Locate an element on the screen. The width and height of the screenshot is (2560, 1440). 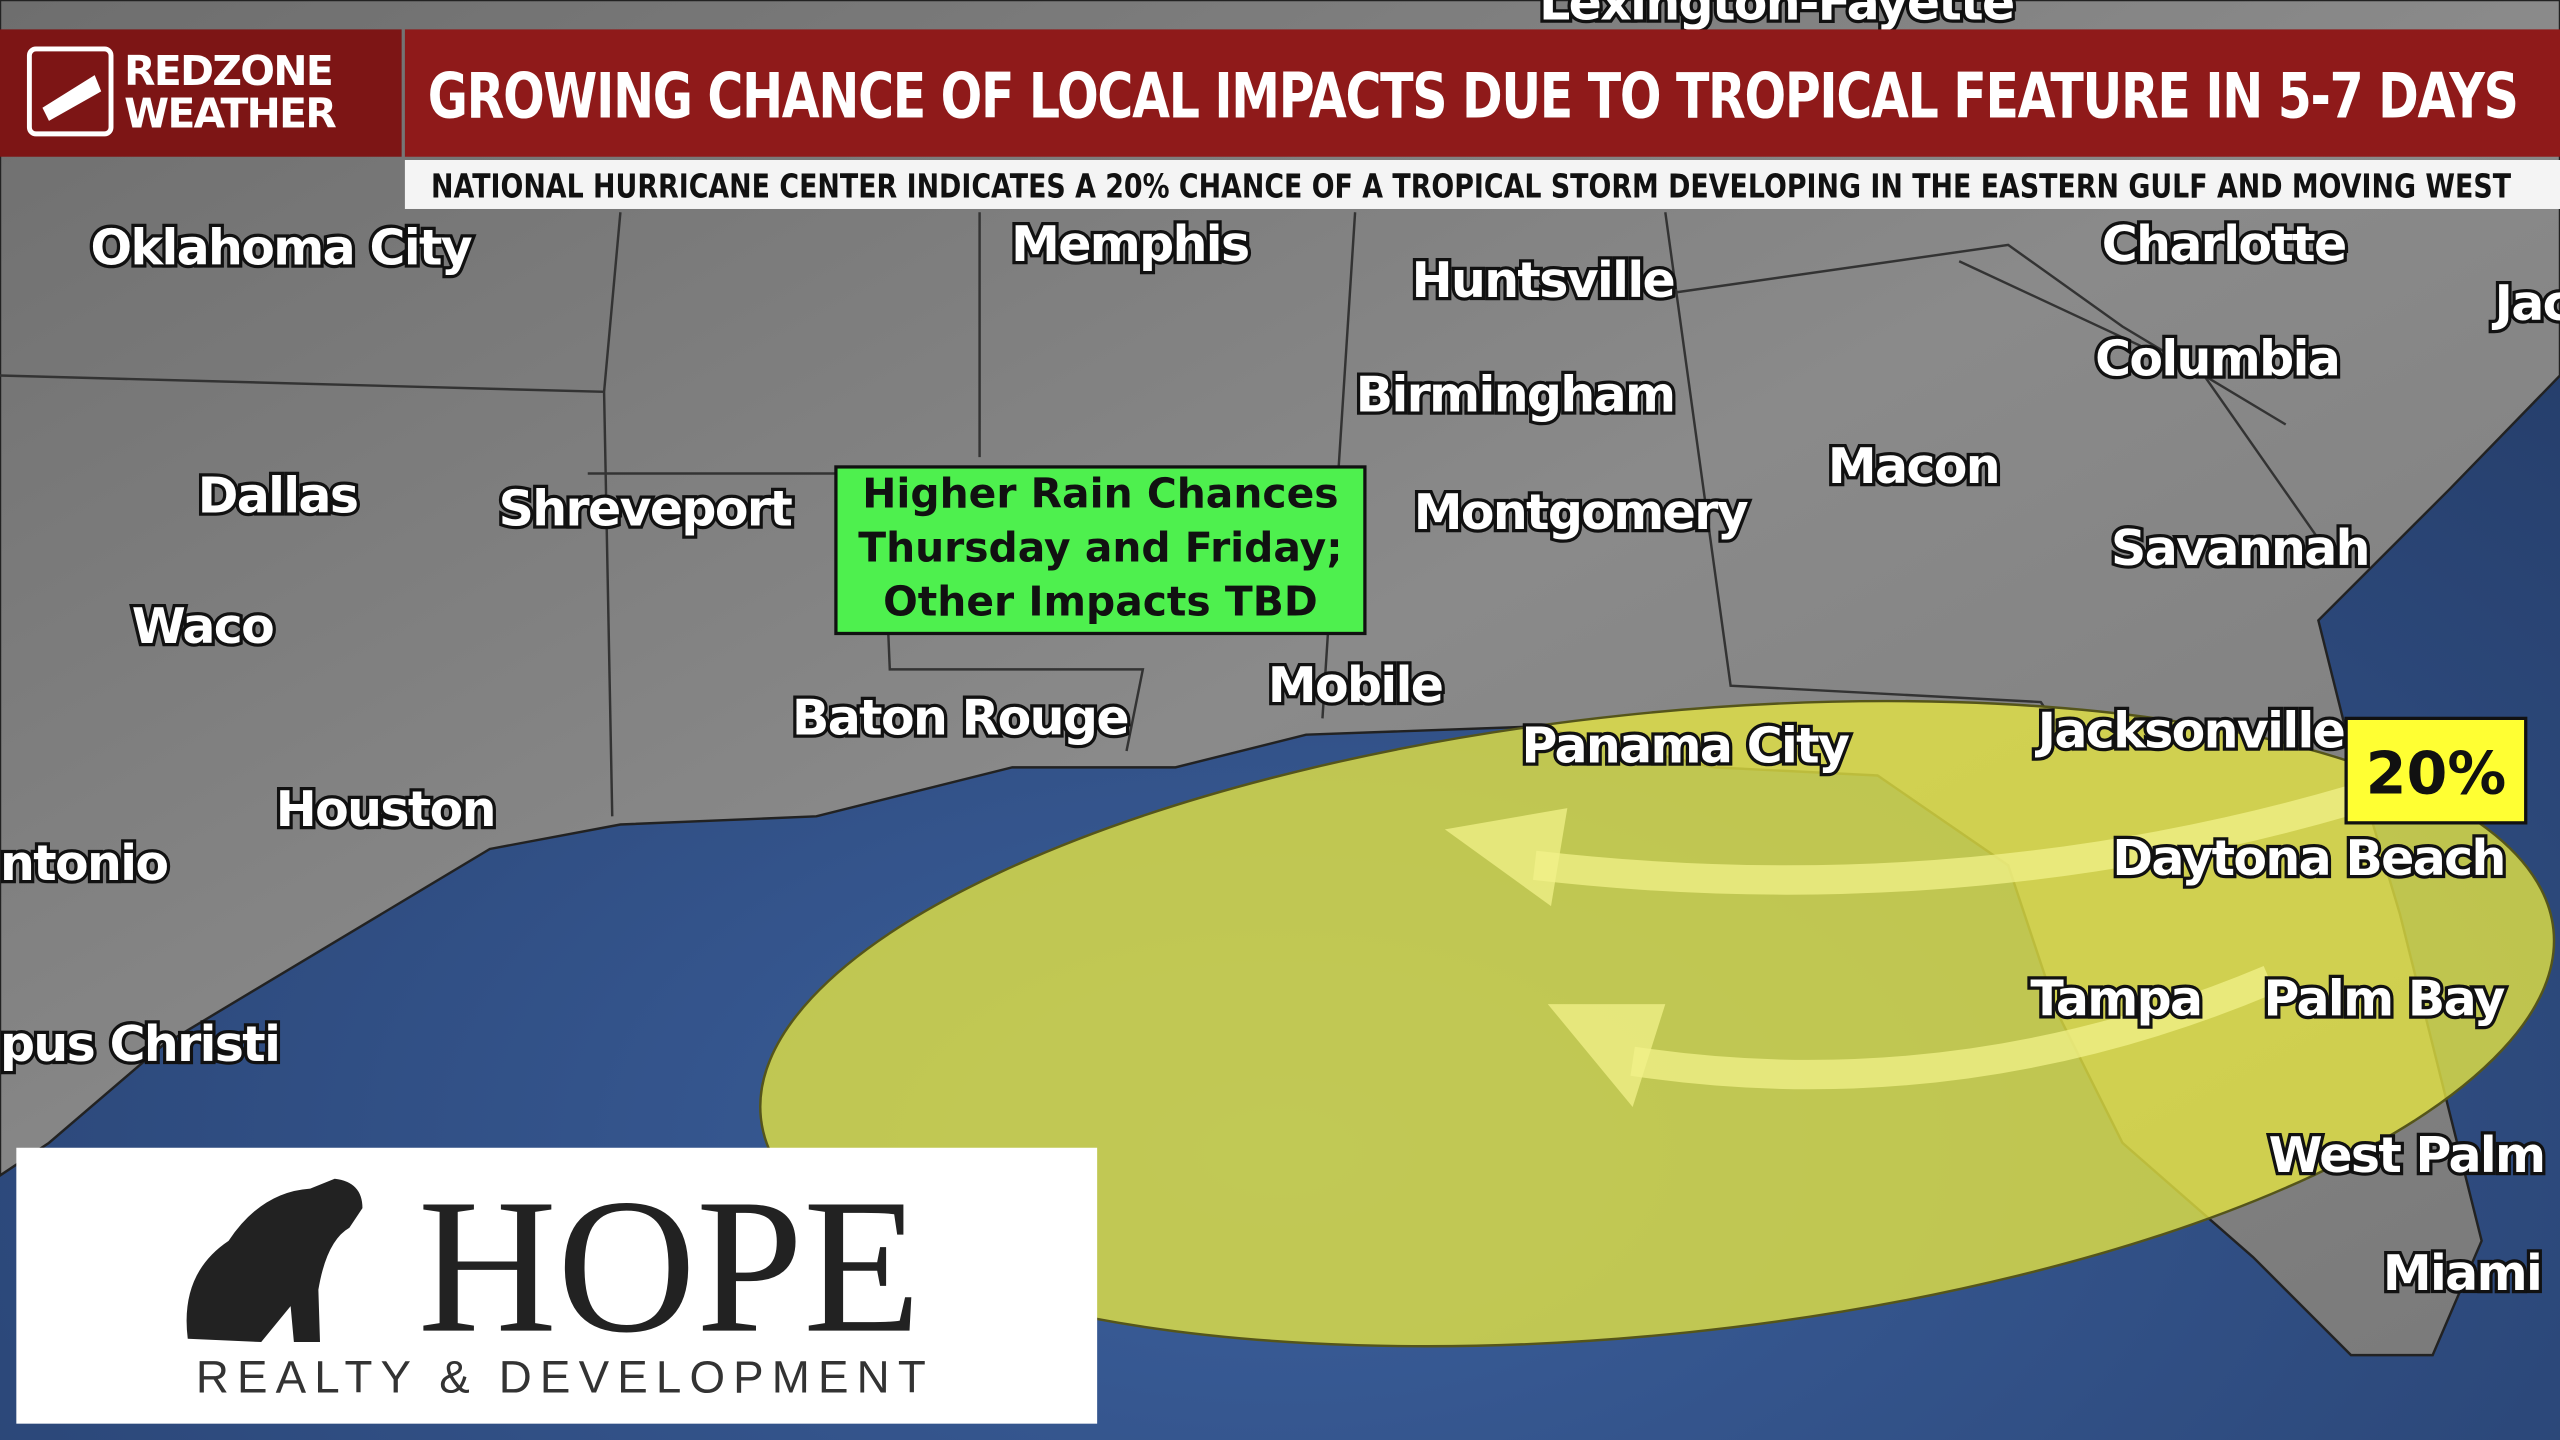
city-label: Jacksonville is located at coordinates (2189, 731).